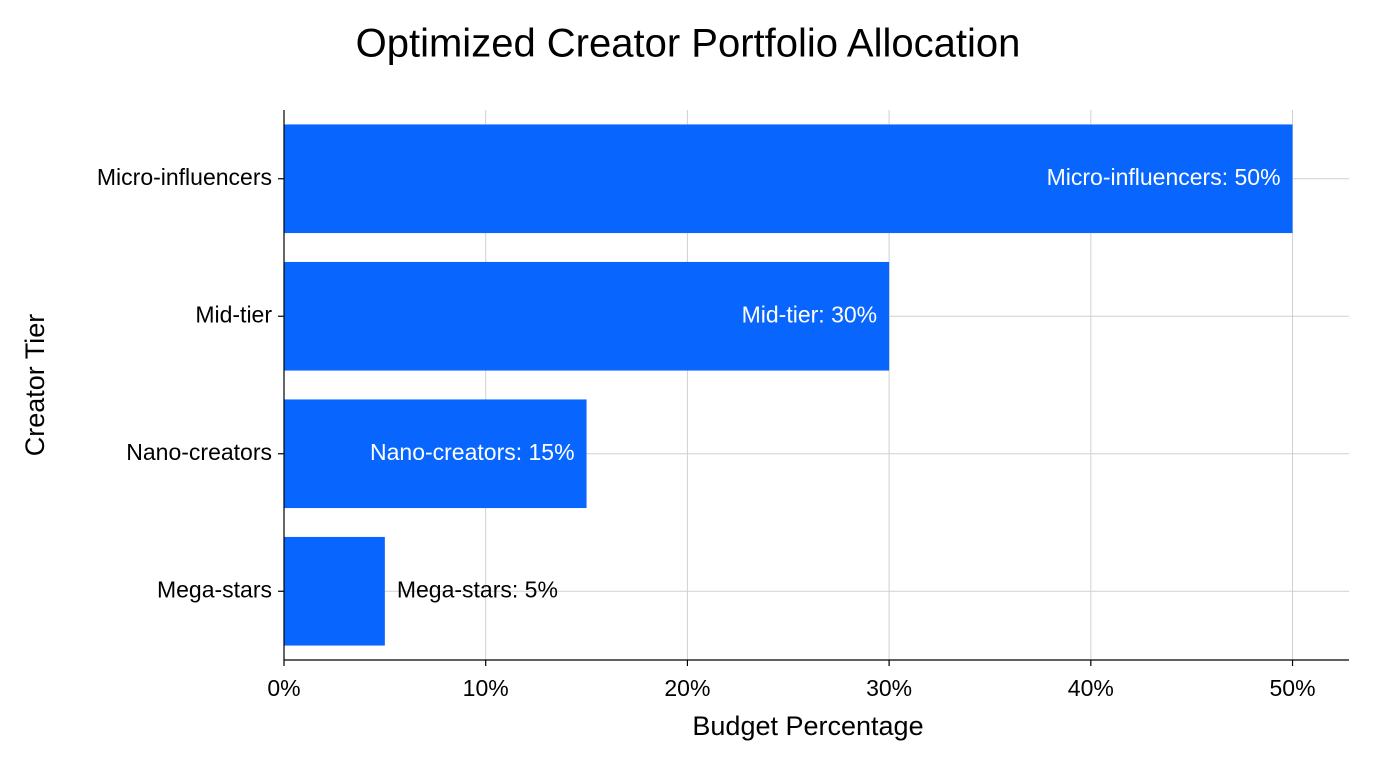 Image resolution: width=1376 pixels, height=768 pixels. What do you see at coordinates (199, 452) in the screenshot?
I see `y-tick-label: Nano-creators` at bounding box center [199, 452].